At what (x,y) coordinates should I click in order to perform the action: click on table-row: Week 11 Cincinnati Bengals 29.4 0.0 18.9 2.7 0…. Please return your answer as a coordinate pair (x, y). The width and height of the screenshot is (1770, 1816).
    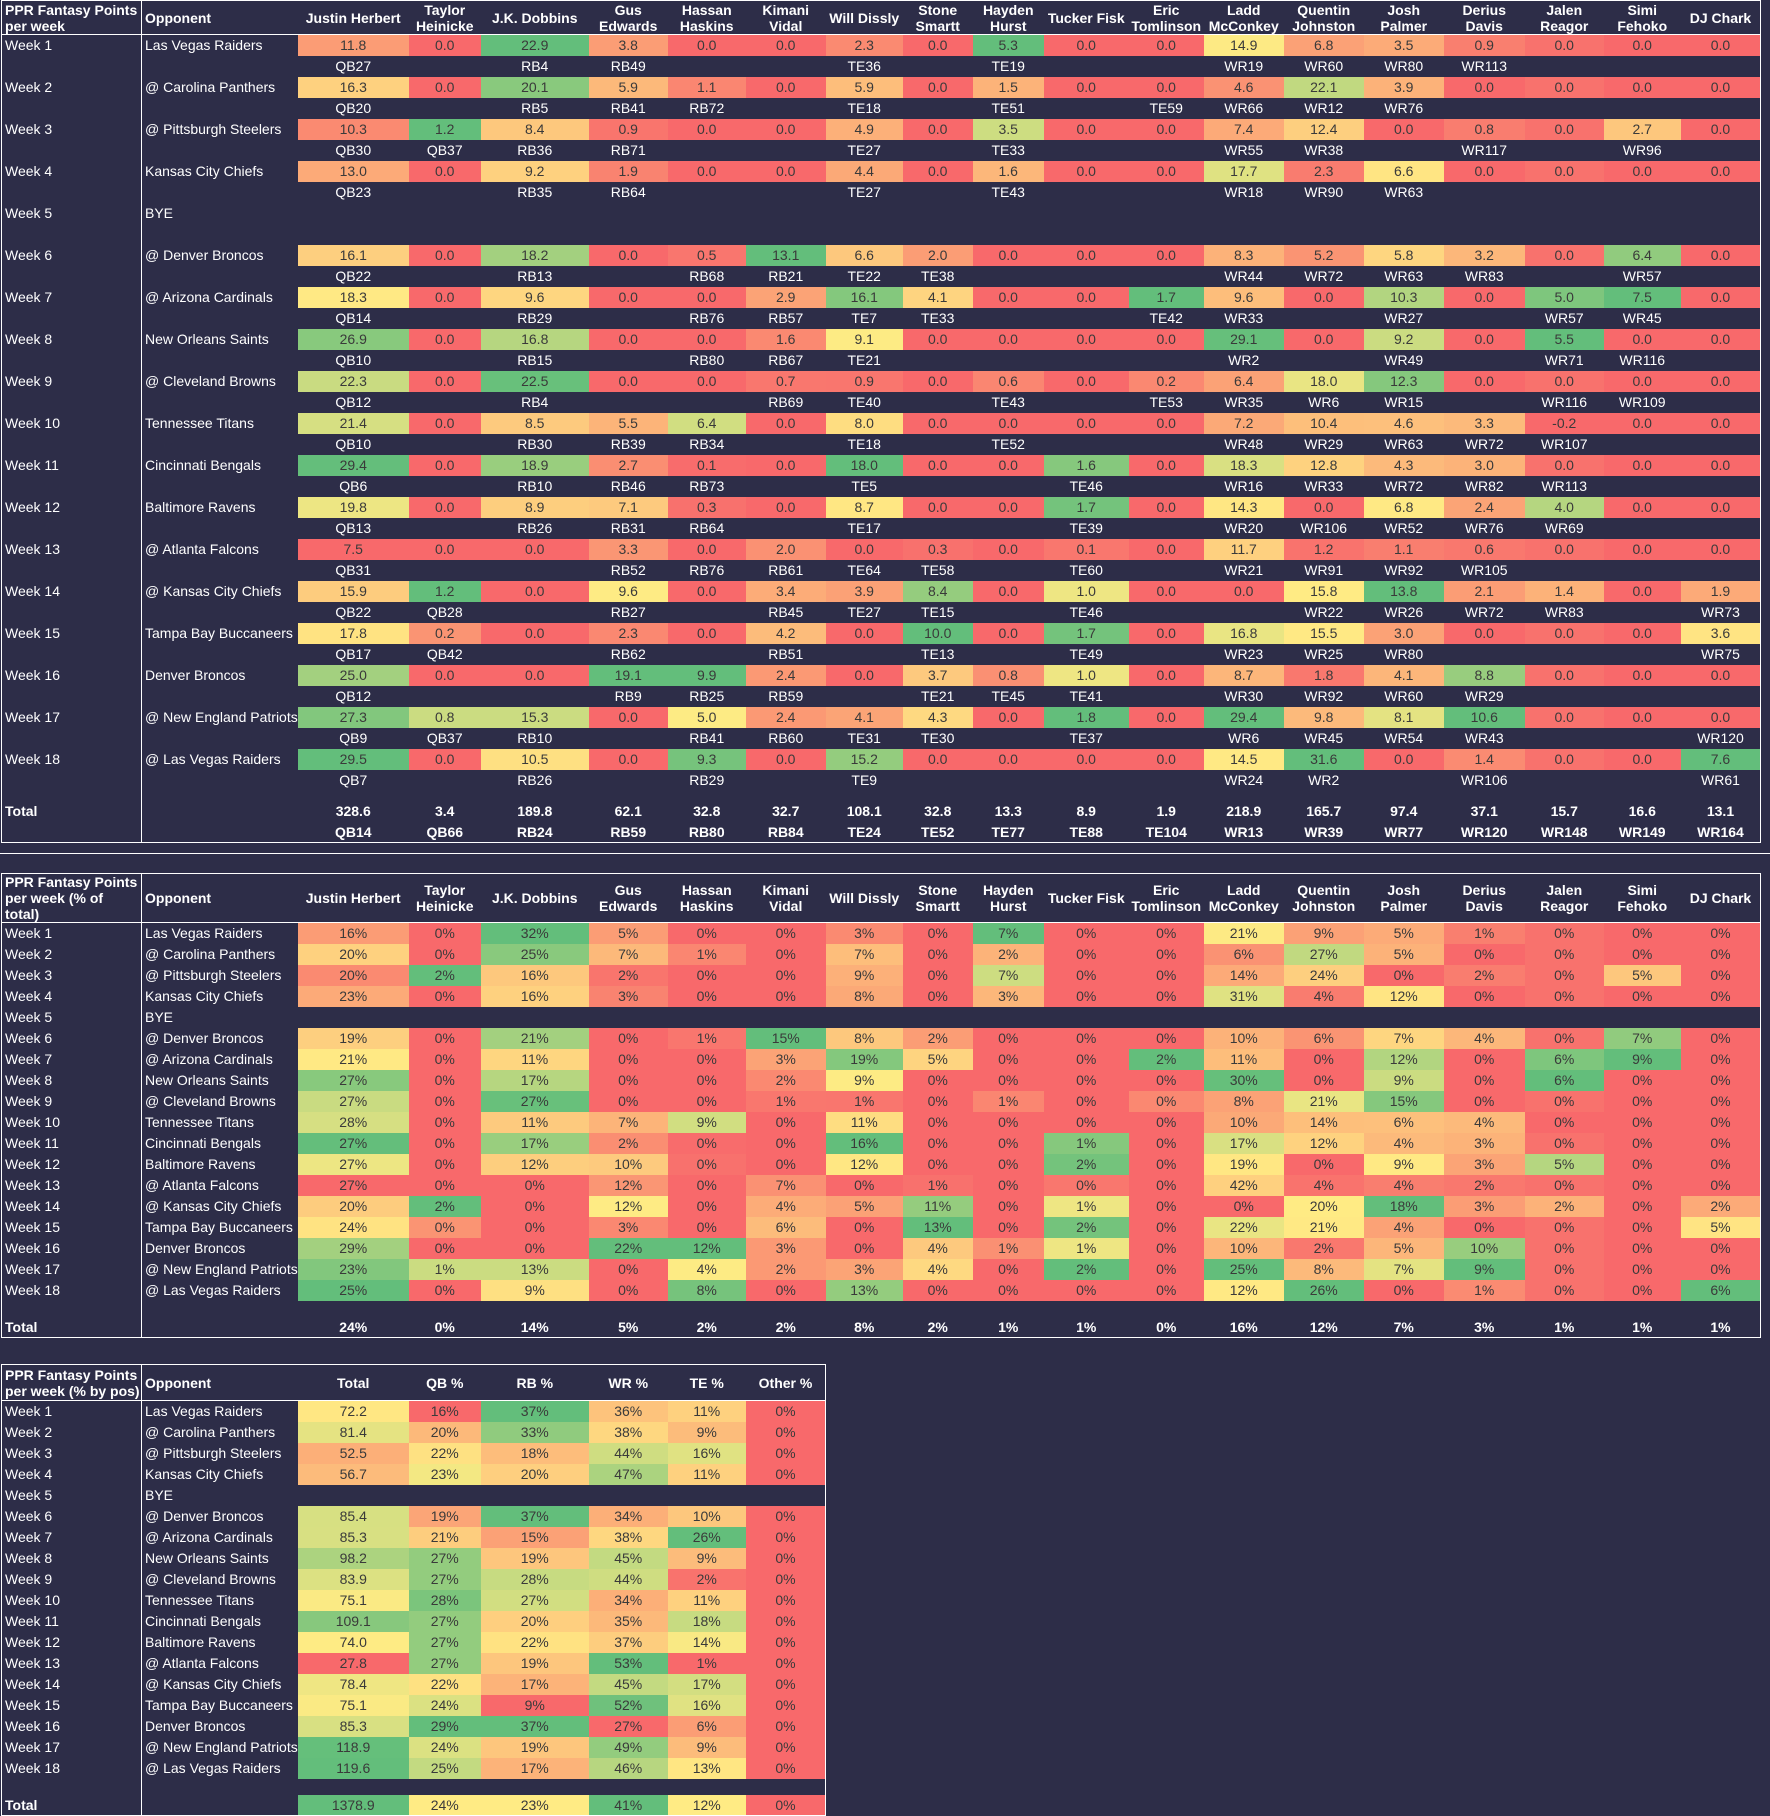
    Looking at the image, I should click on (881, 465).